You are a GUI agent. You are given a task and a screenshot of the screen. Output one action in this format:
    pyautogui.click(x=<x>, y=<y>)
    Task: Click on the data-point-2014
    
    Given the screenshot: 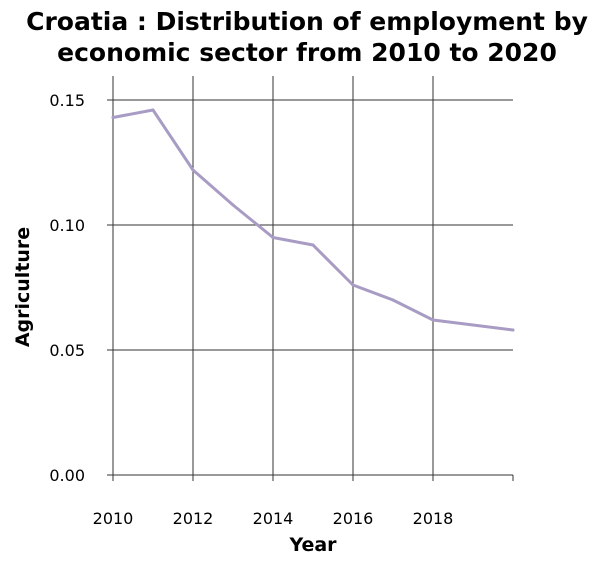 What is the action you would take?
    pyautogui.click(x=273, y=237)
    